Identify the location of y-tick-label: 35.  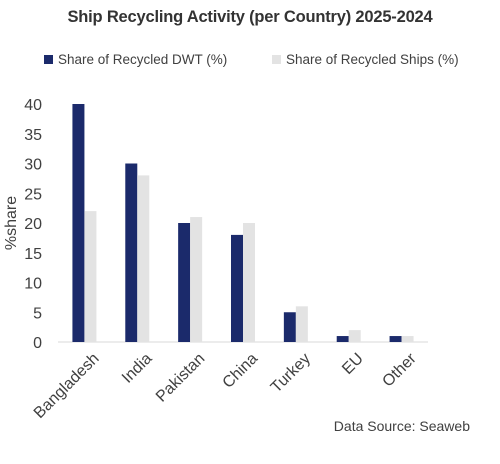
(33, 135).